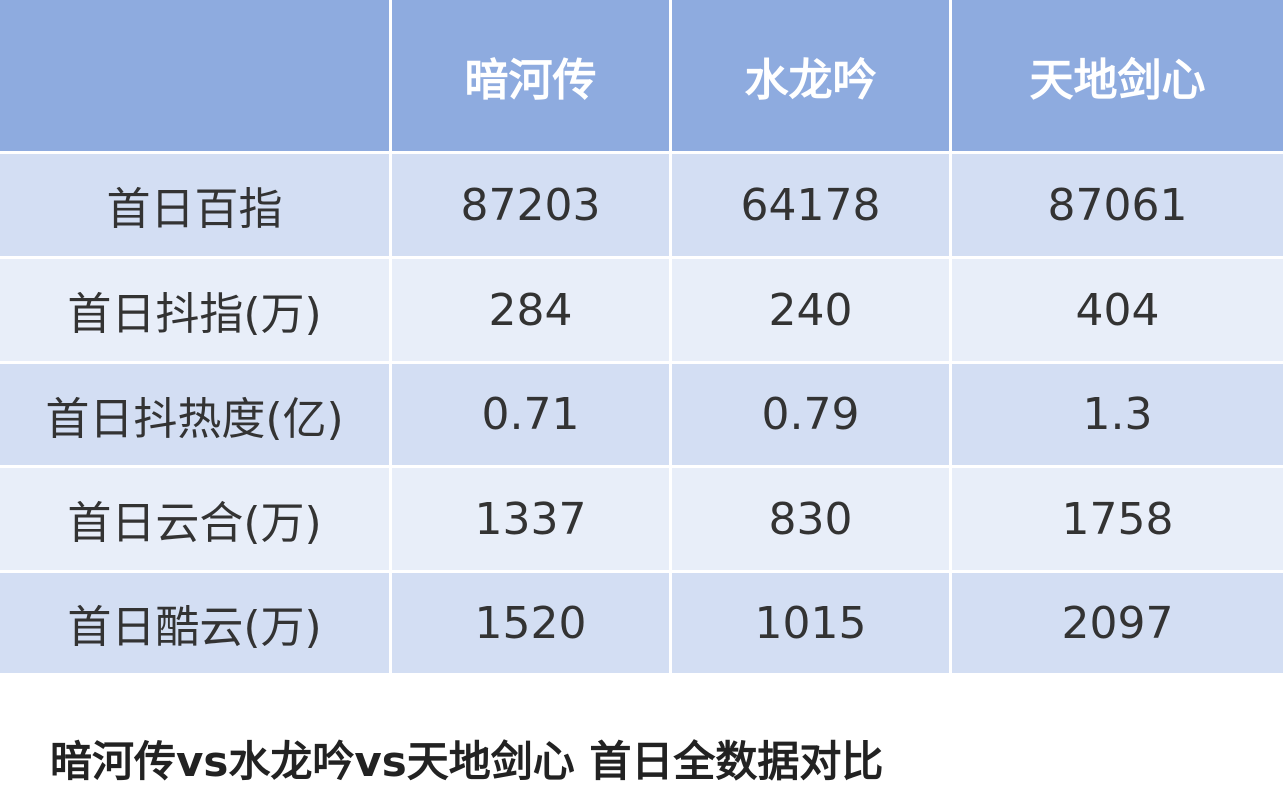  Describe the element at coordinates (1117, 414) in the screenshot. I see `data-cell: 1.3` at that location.